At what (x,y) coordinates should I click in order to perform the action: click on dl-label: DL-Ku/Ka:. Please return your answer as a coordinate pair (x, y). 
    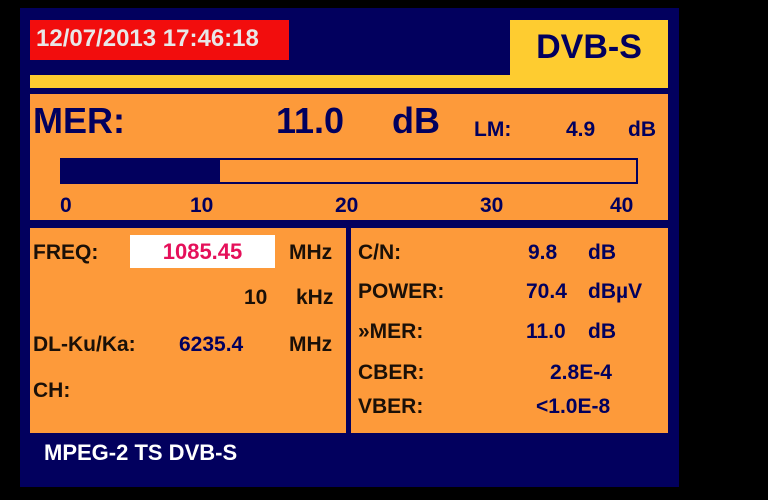
    Looking at the image, I should click on (84, 344).